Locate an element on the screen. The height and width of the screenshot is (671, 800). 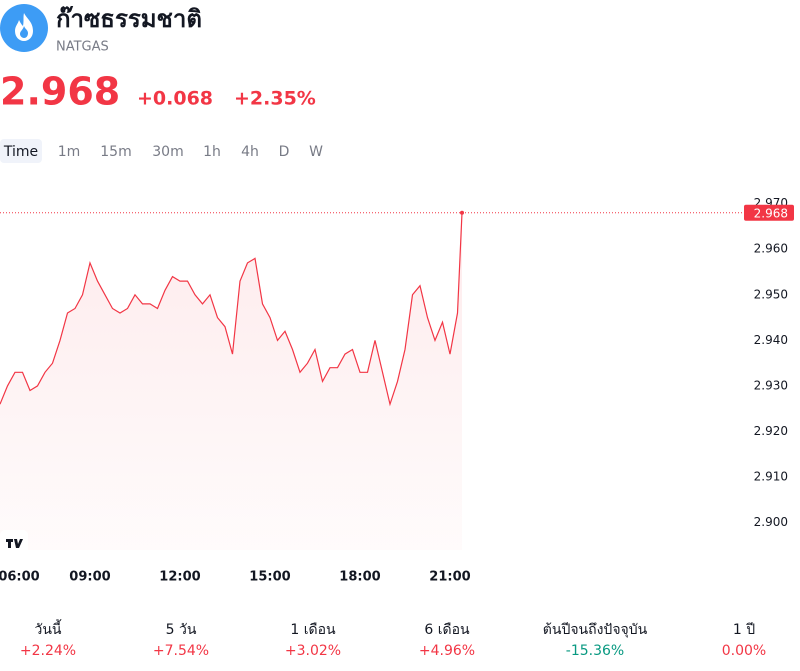
performance-label: 6 เดือน is located at coordinates (447, 630).